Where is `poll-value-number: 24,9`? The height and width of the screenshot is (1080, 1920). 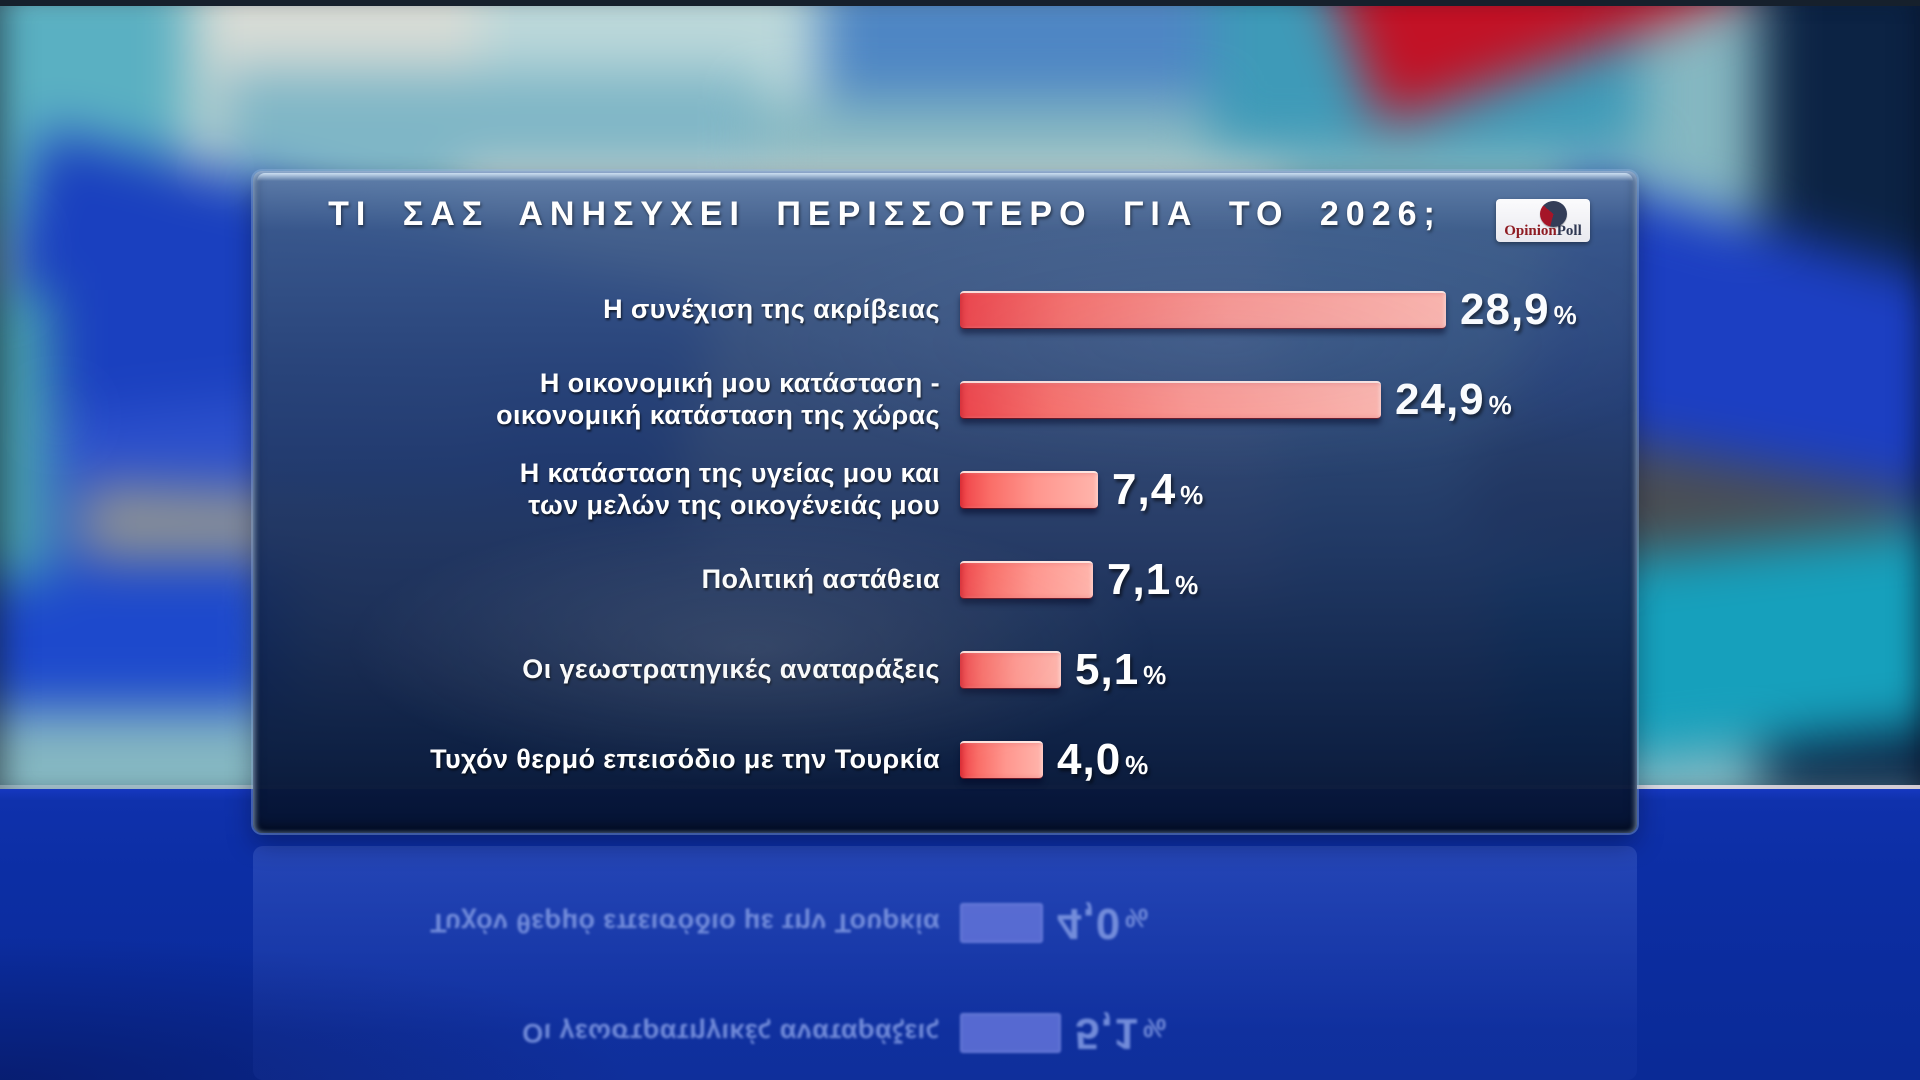 poll-value-number: 24,9 is located at coordinates (1440, 399).